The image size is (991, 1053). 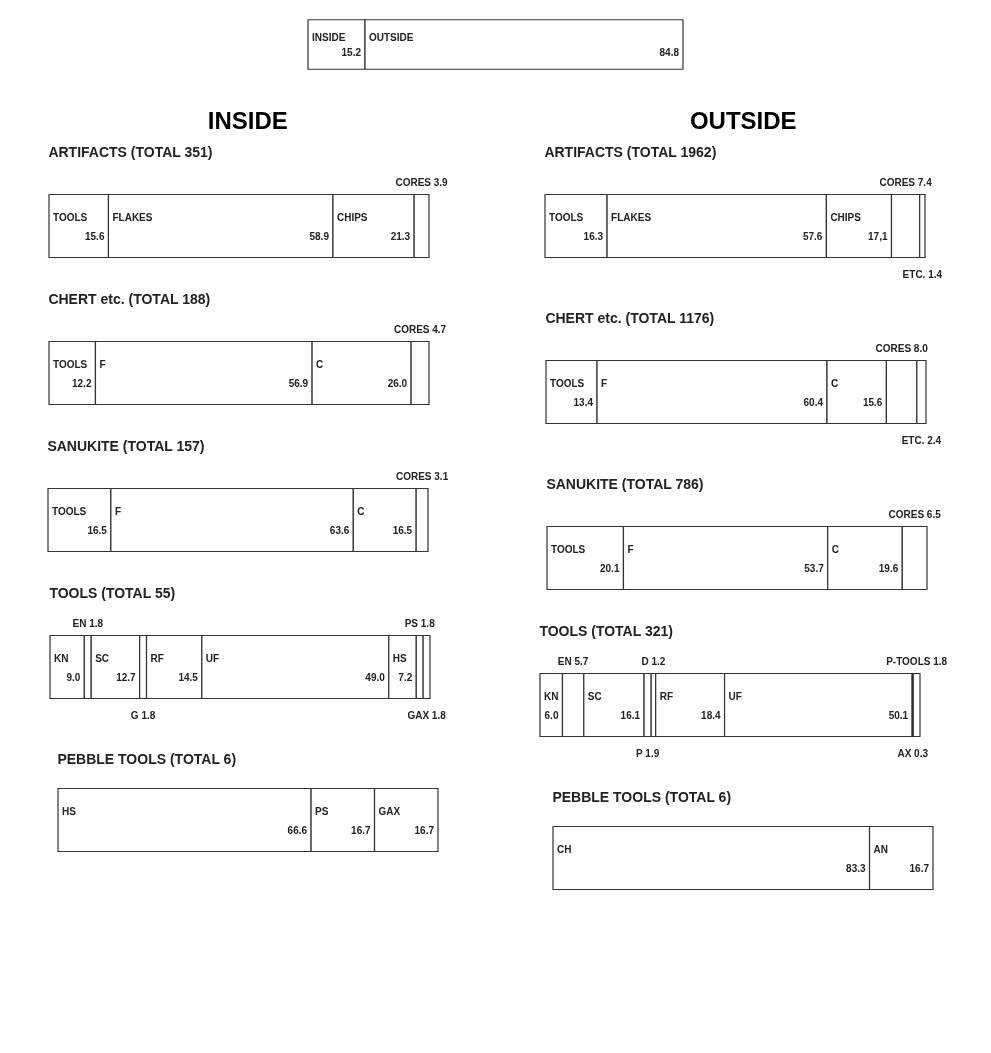 What do you see at coordinates (630, 716) in the screenshot?
I see `data-label: 16.1` at bounding box center [630, 716].